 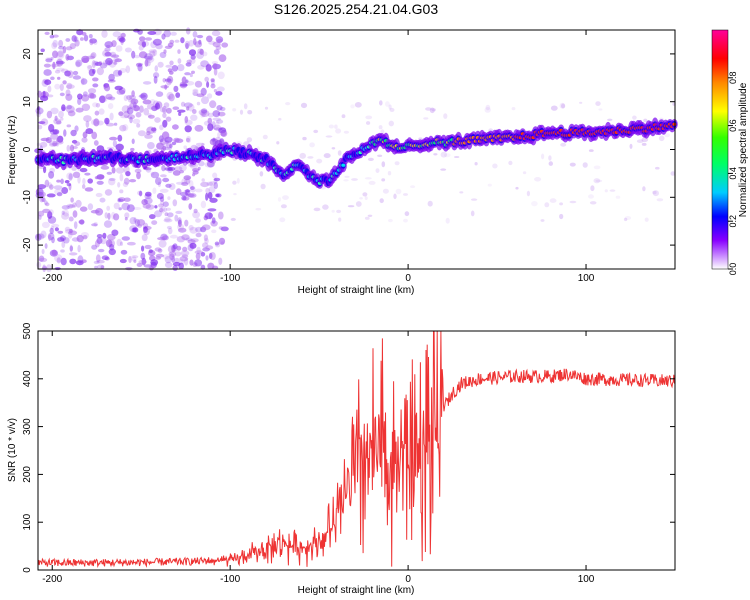 I want to click on snr-y-tick-label: 500, so click(x=27, y=330).